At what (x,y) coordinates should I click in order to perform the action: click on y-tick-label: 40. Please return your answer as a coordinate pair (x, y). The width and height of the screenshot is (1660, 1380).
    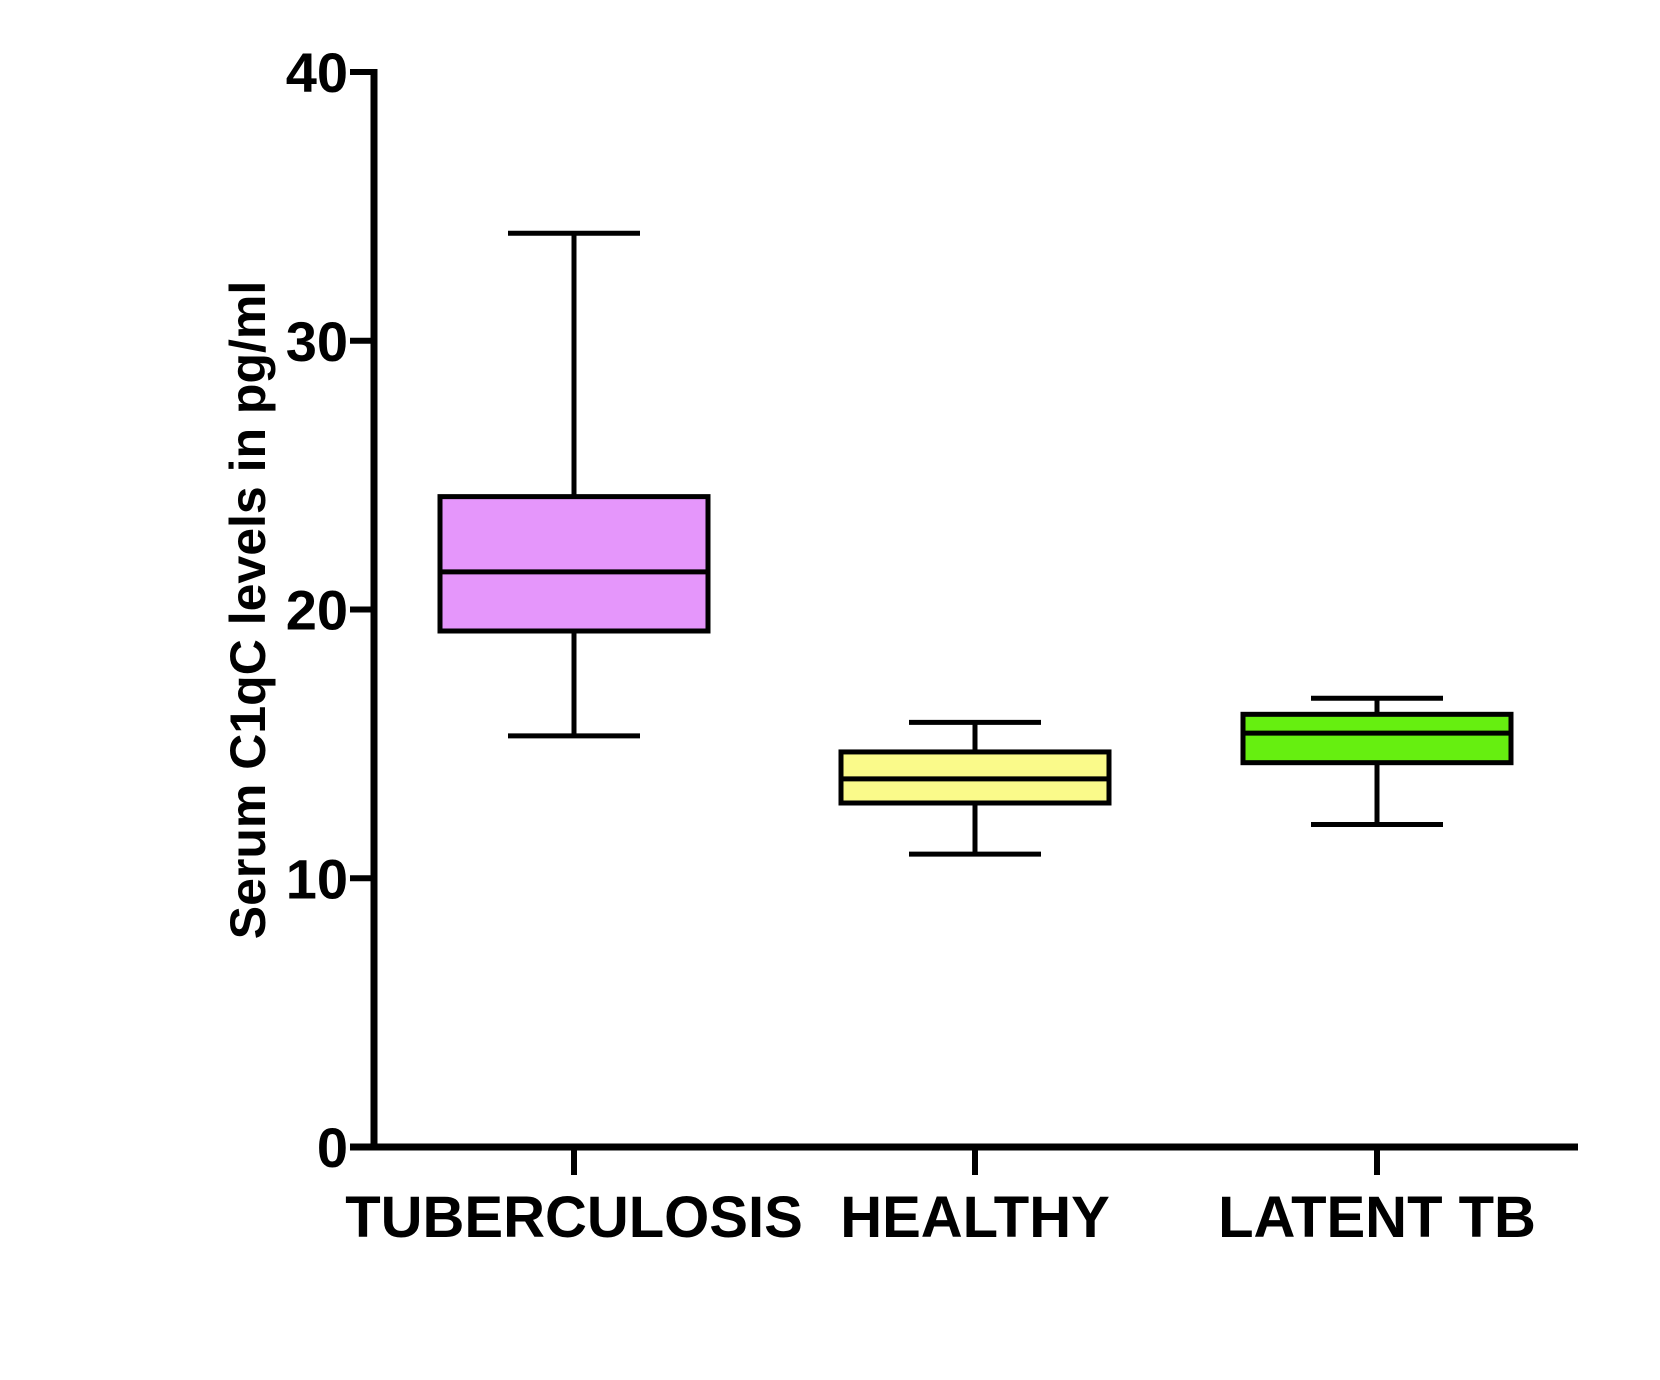
    Looking at the image, I should click on (317, 72).